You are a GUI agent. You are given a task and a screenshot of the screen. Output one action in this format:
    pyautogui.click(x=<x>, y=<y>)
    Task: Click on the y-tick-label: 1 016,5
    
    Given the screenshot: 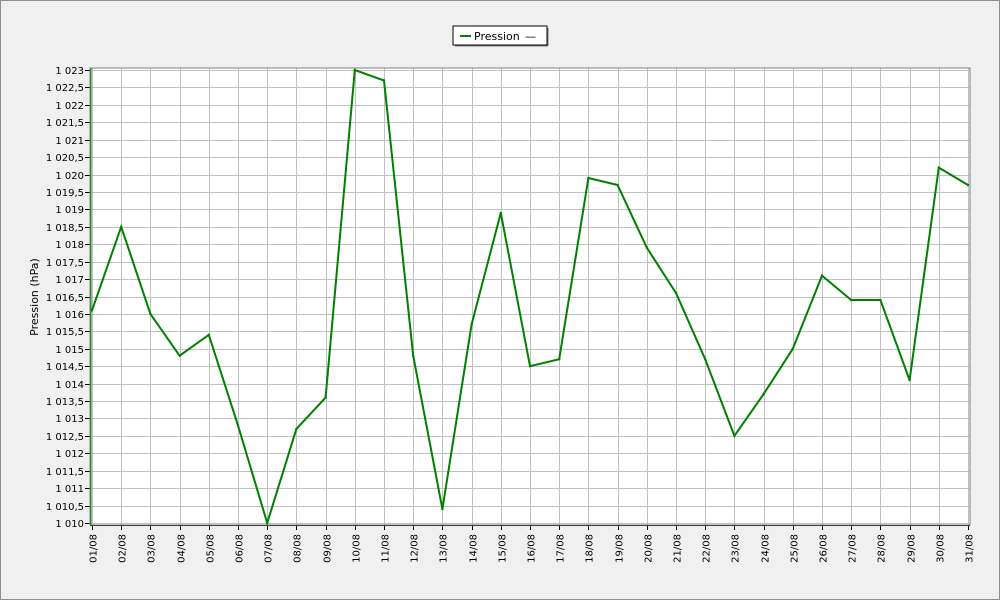 What is the action you would take?
    pyautogui.click(x=65, y=298)
    